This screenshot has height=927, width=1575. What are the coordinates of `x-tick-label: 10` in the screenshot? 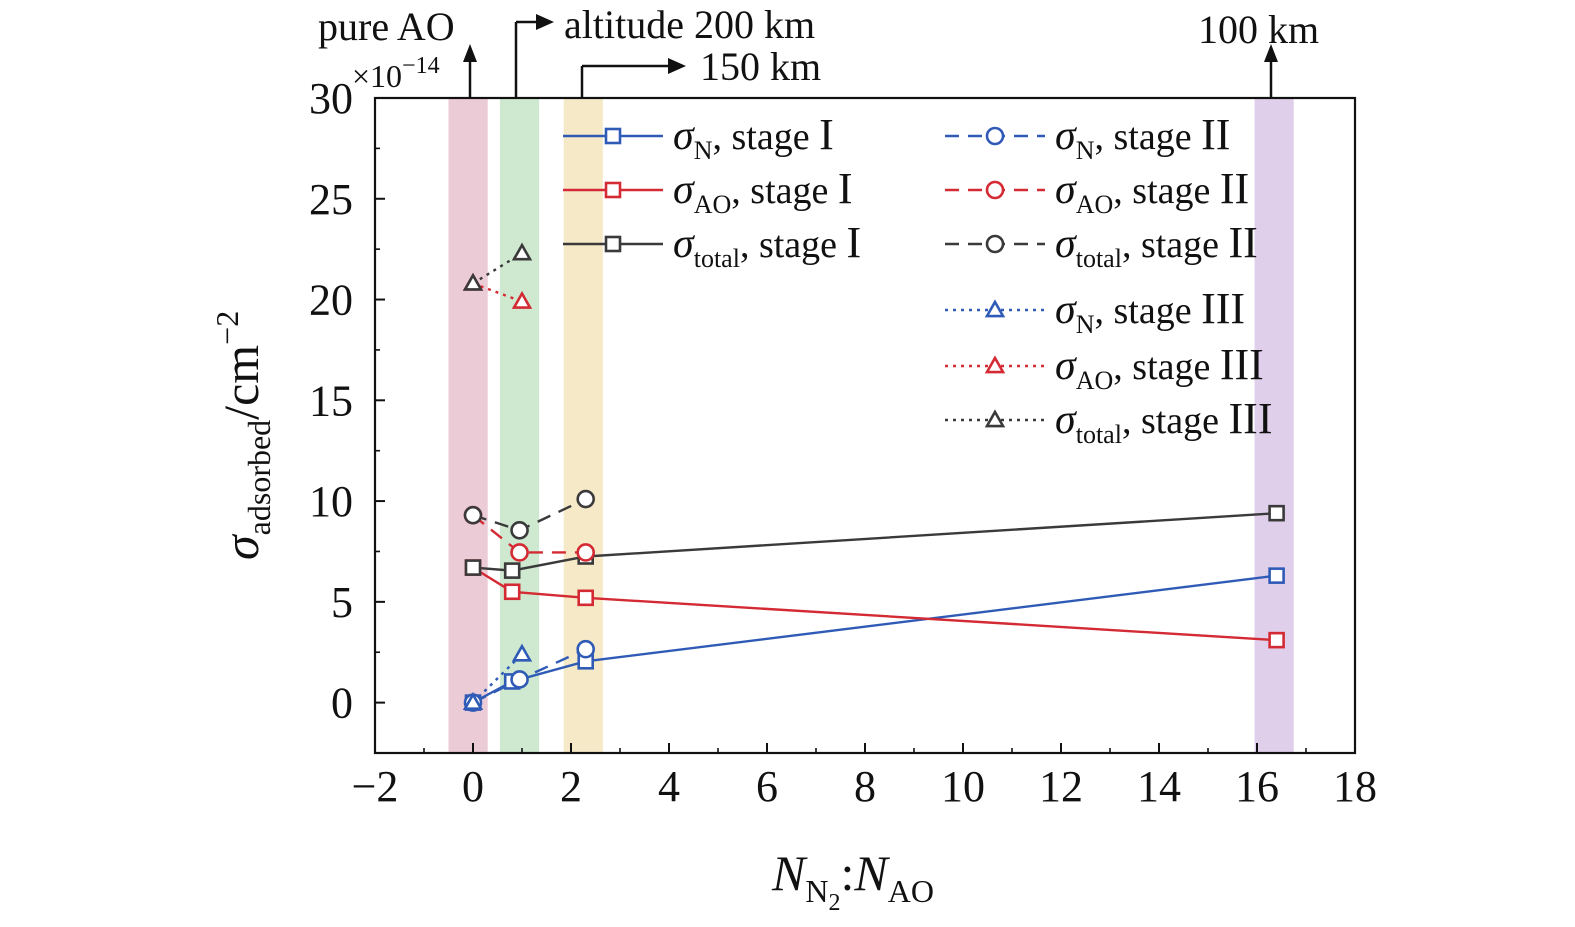 It's located at (963, 786).